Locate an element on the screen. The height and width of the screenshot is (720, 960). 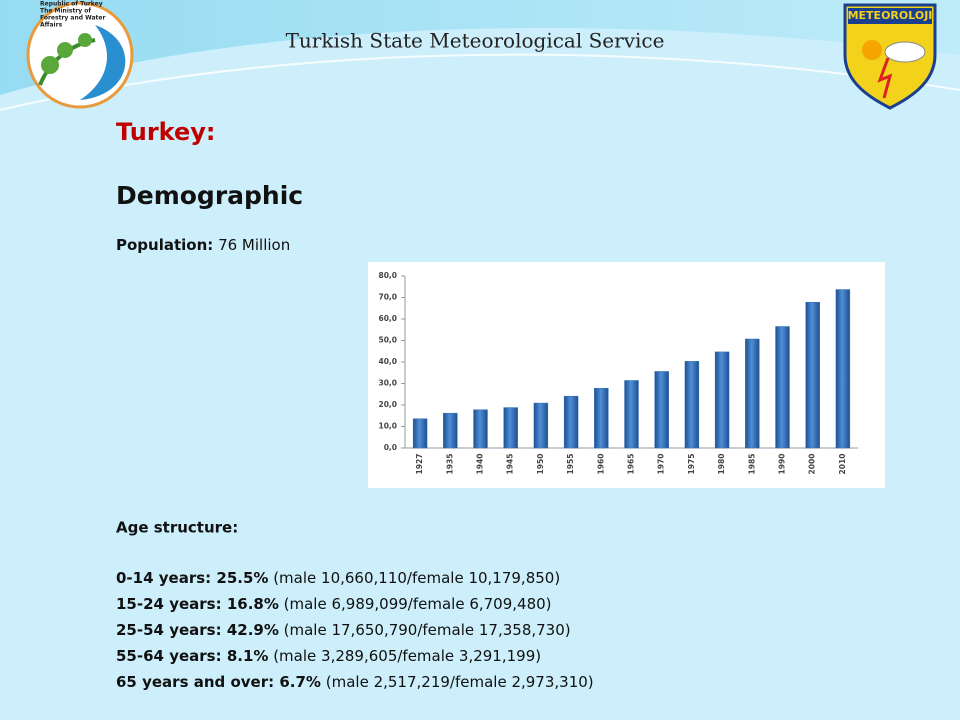
x-tick-label: 1935 is located at coordinates (449, 464).